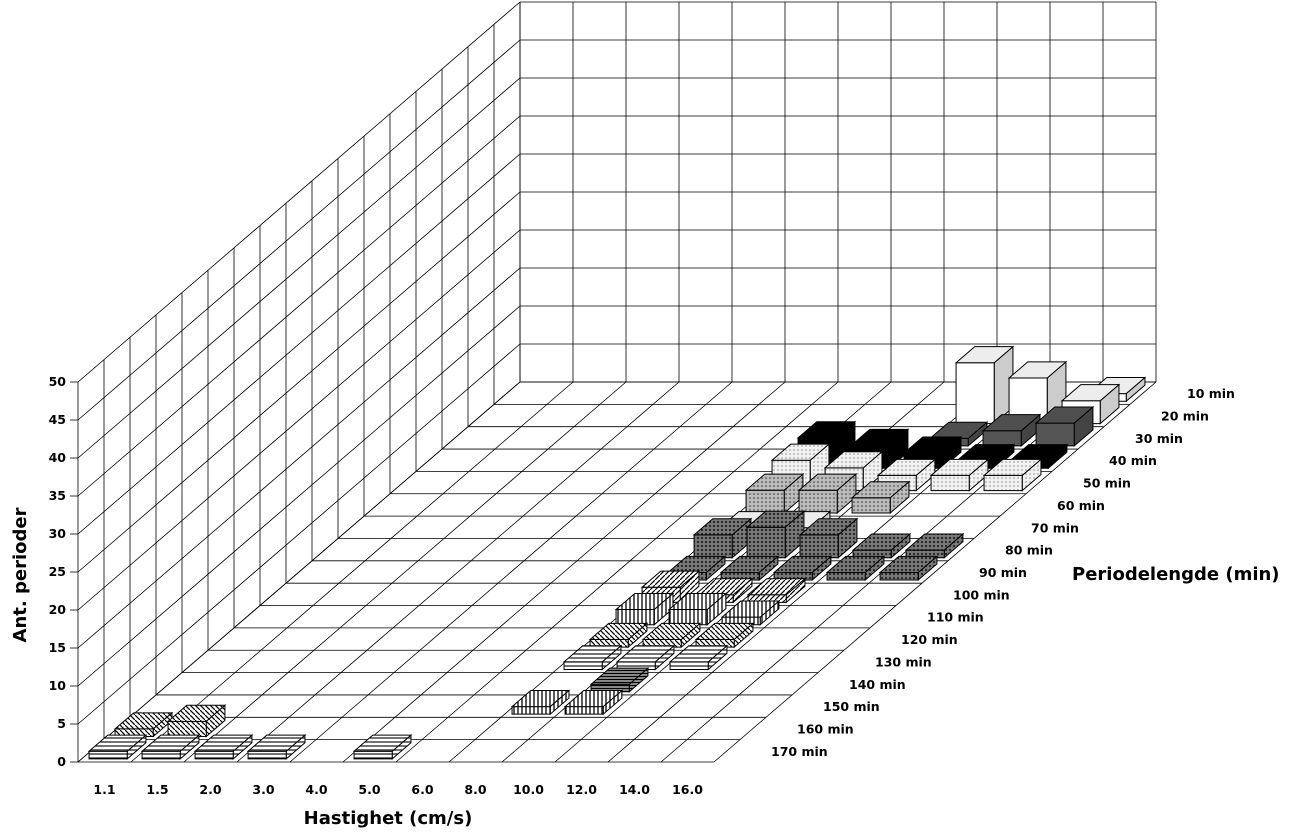 This screenshot has width=1289, height=832. What do you see at coordinates (851, 706) in the screenshot?
I see `z-tick-label: 150 min` at bounding box center [851, 706].